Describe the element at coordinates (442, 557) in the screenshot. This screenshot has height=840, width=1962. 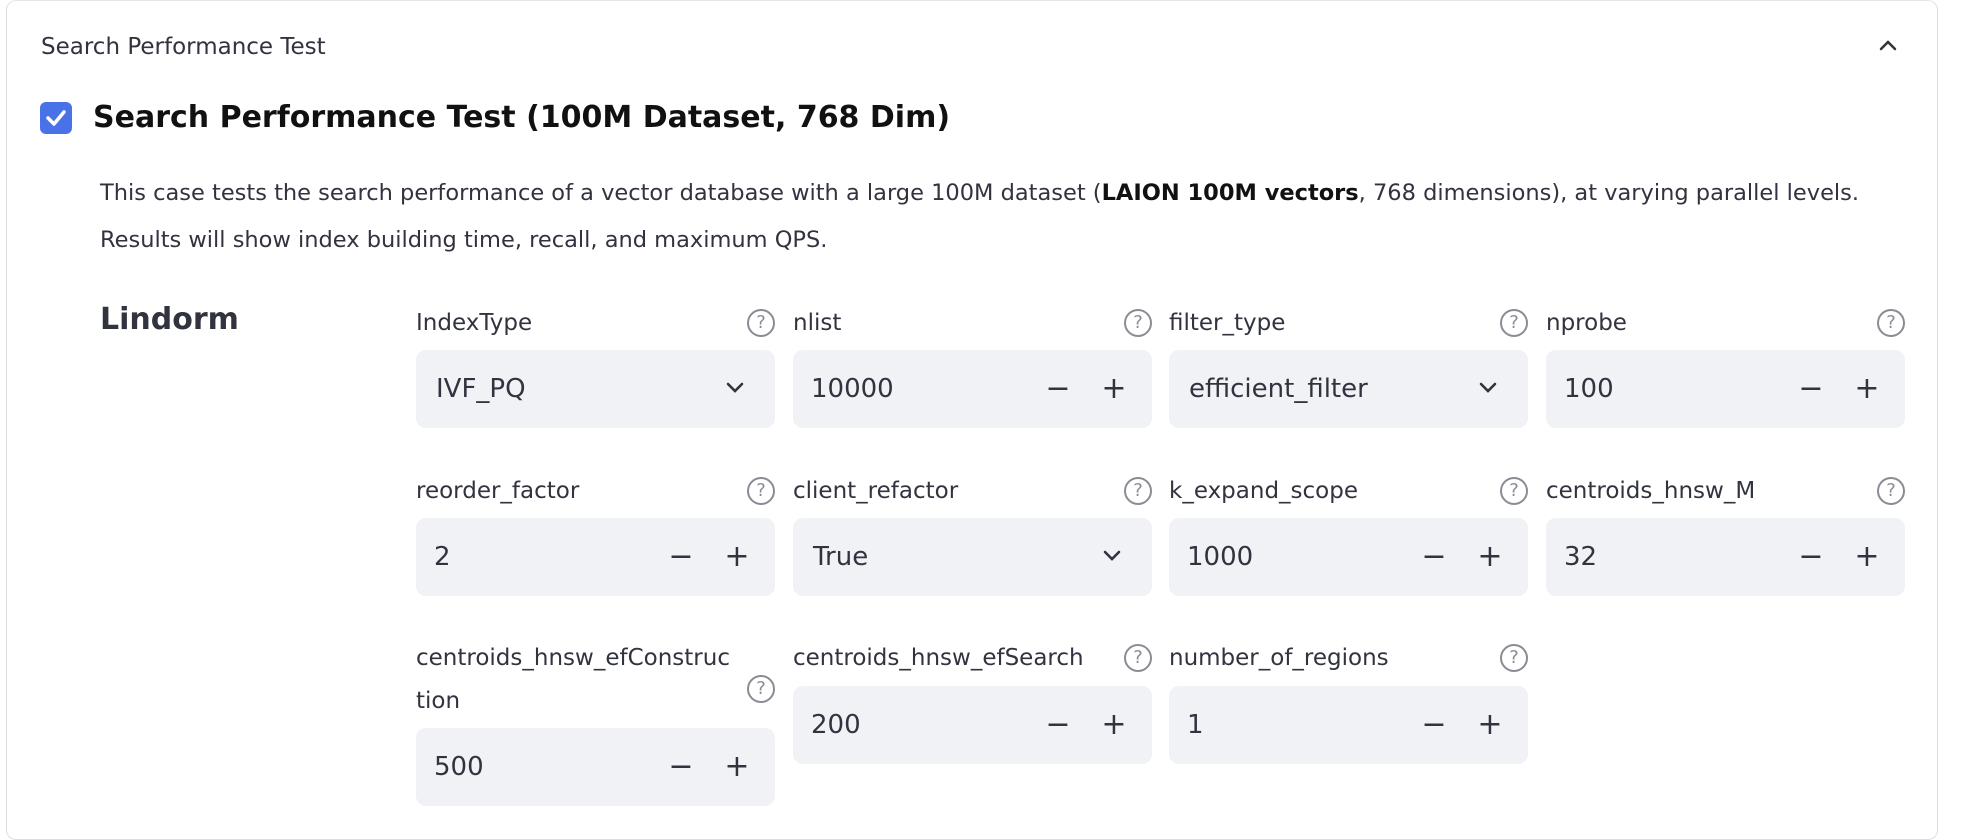
I see `number-value: 2` at that location.